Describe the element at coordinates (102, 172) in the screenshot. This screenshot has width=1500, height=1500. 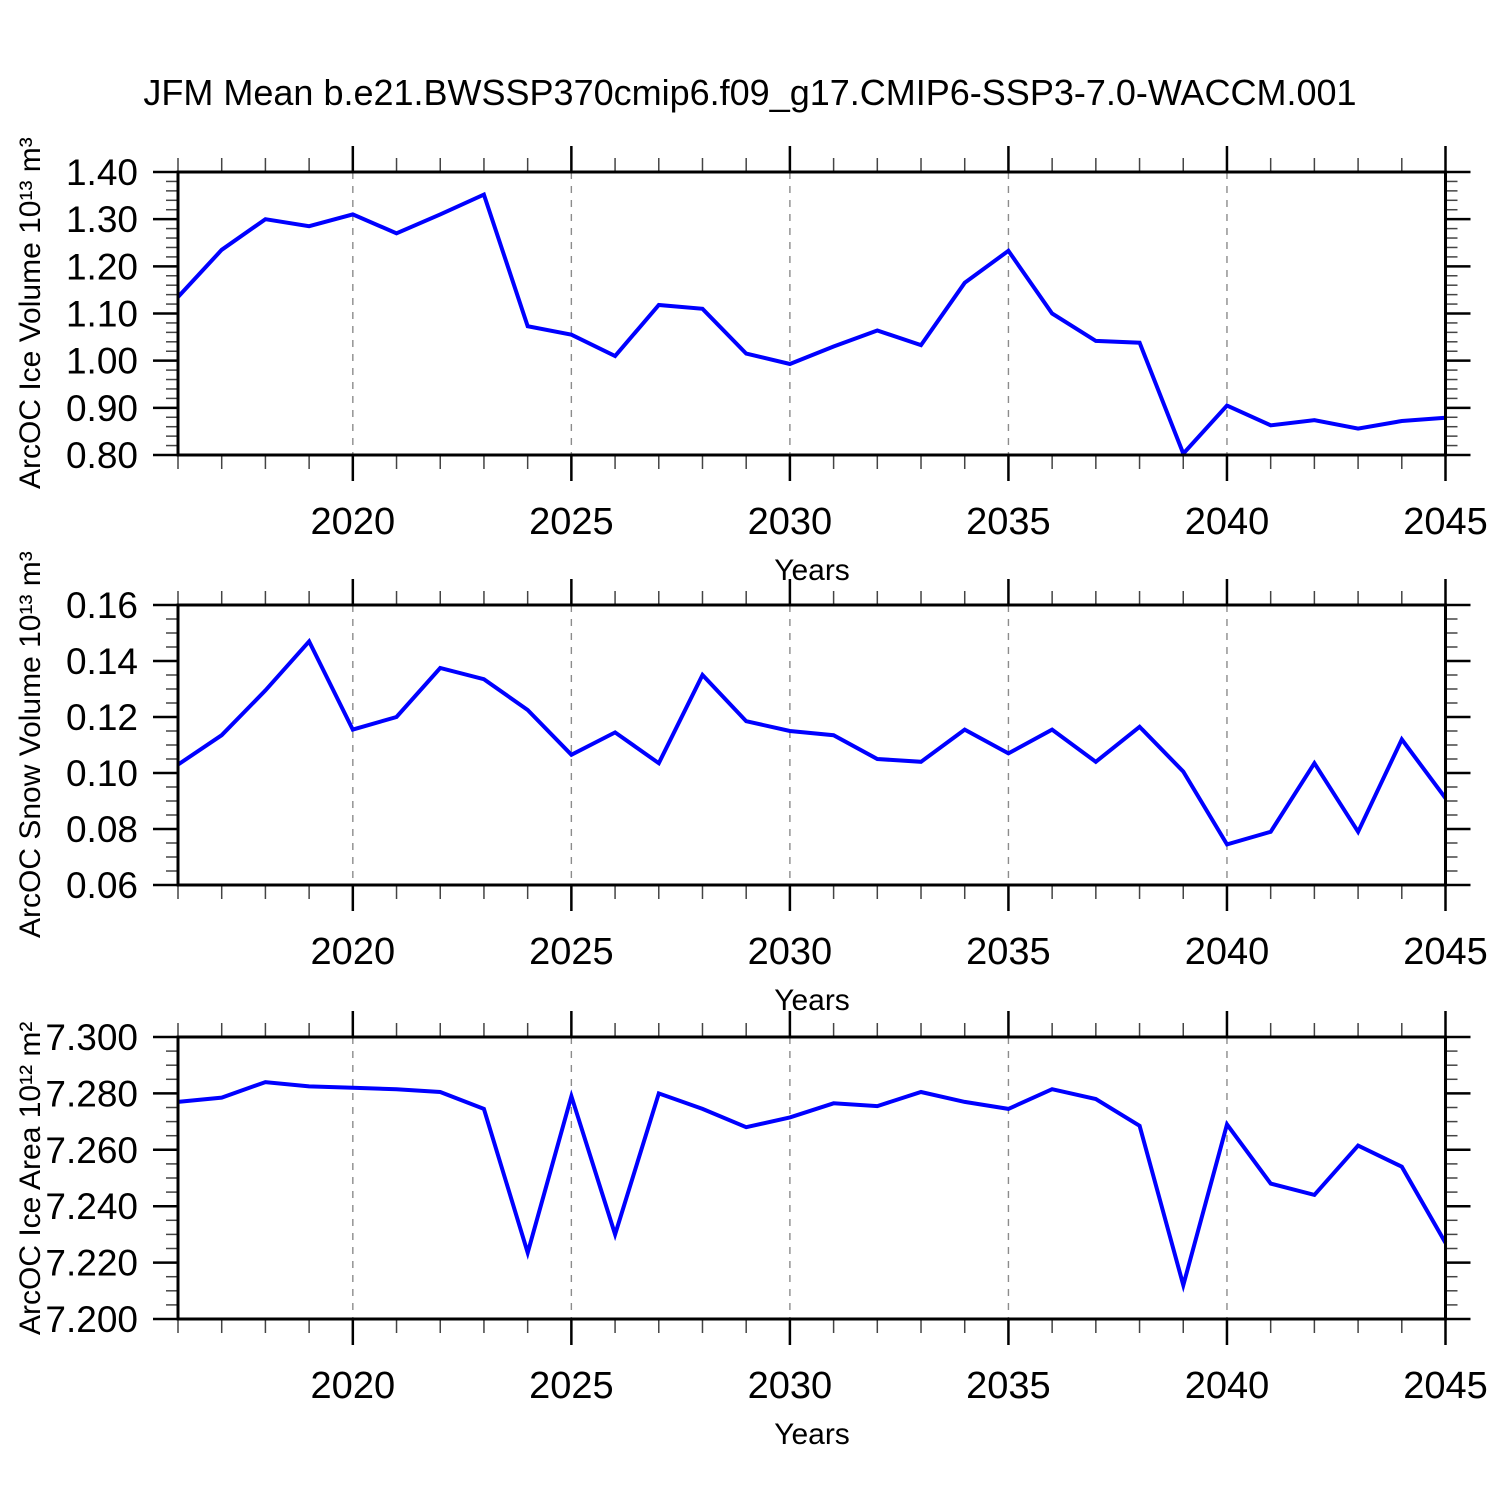
I see `y-tick-label: 1.40` at that location.